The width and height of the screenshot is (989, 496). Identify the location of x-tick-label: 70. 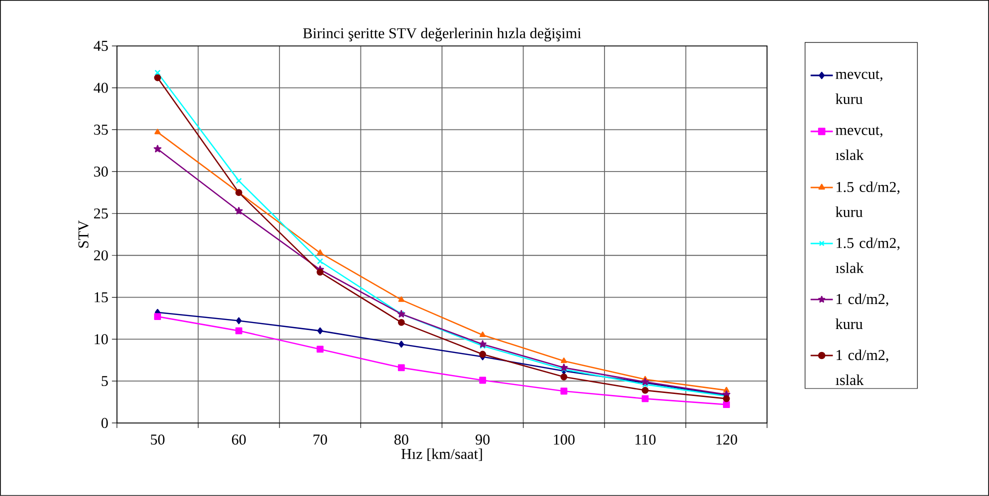
(321, 439).